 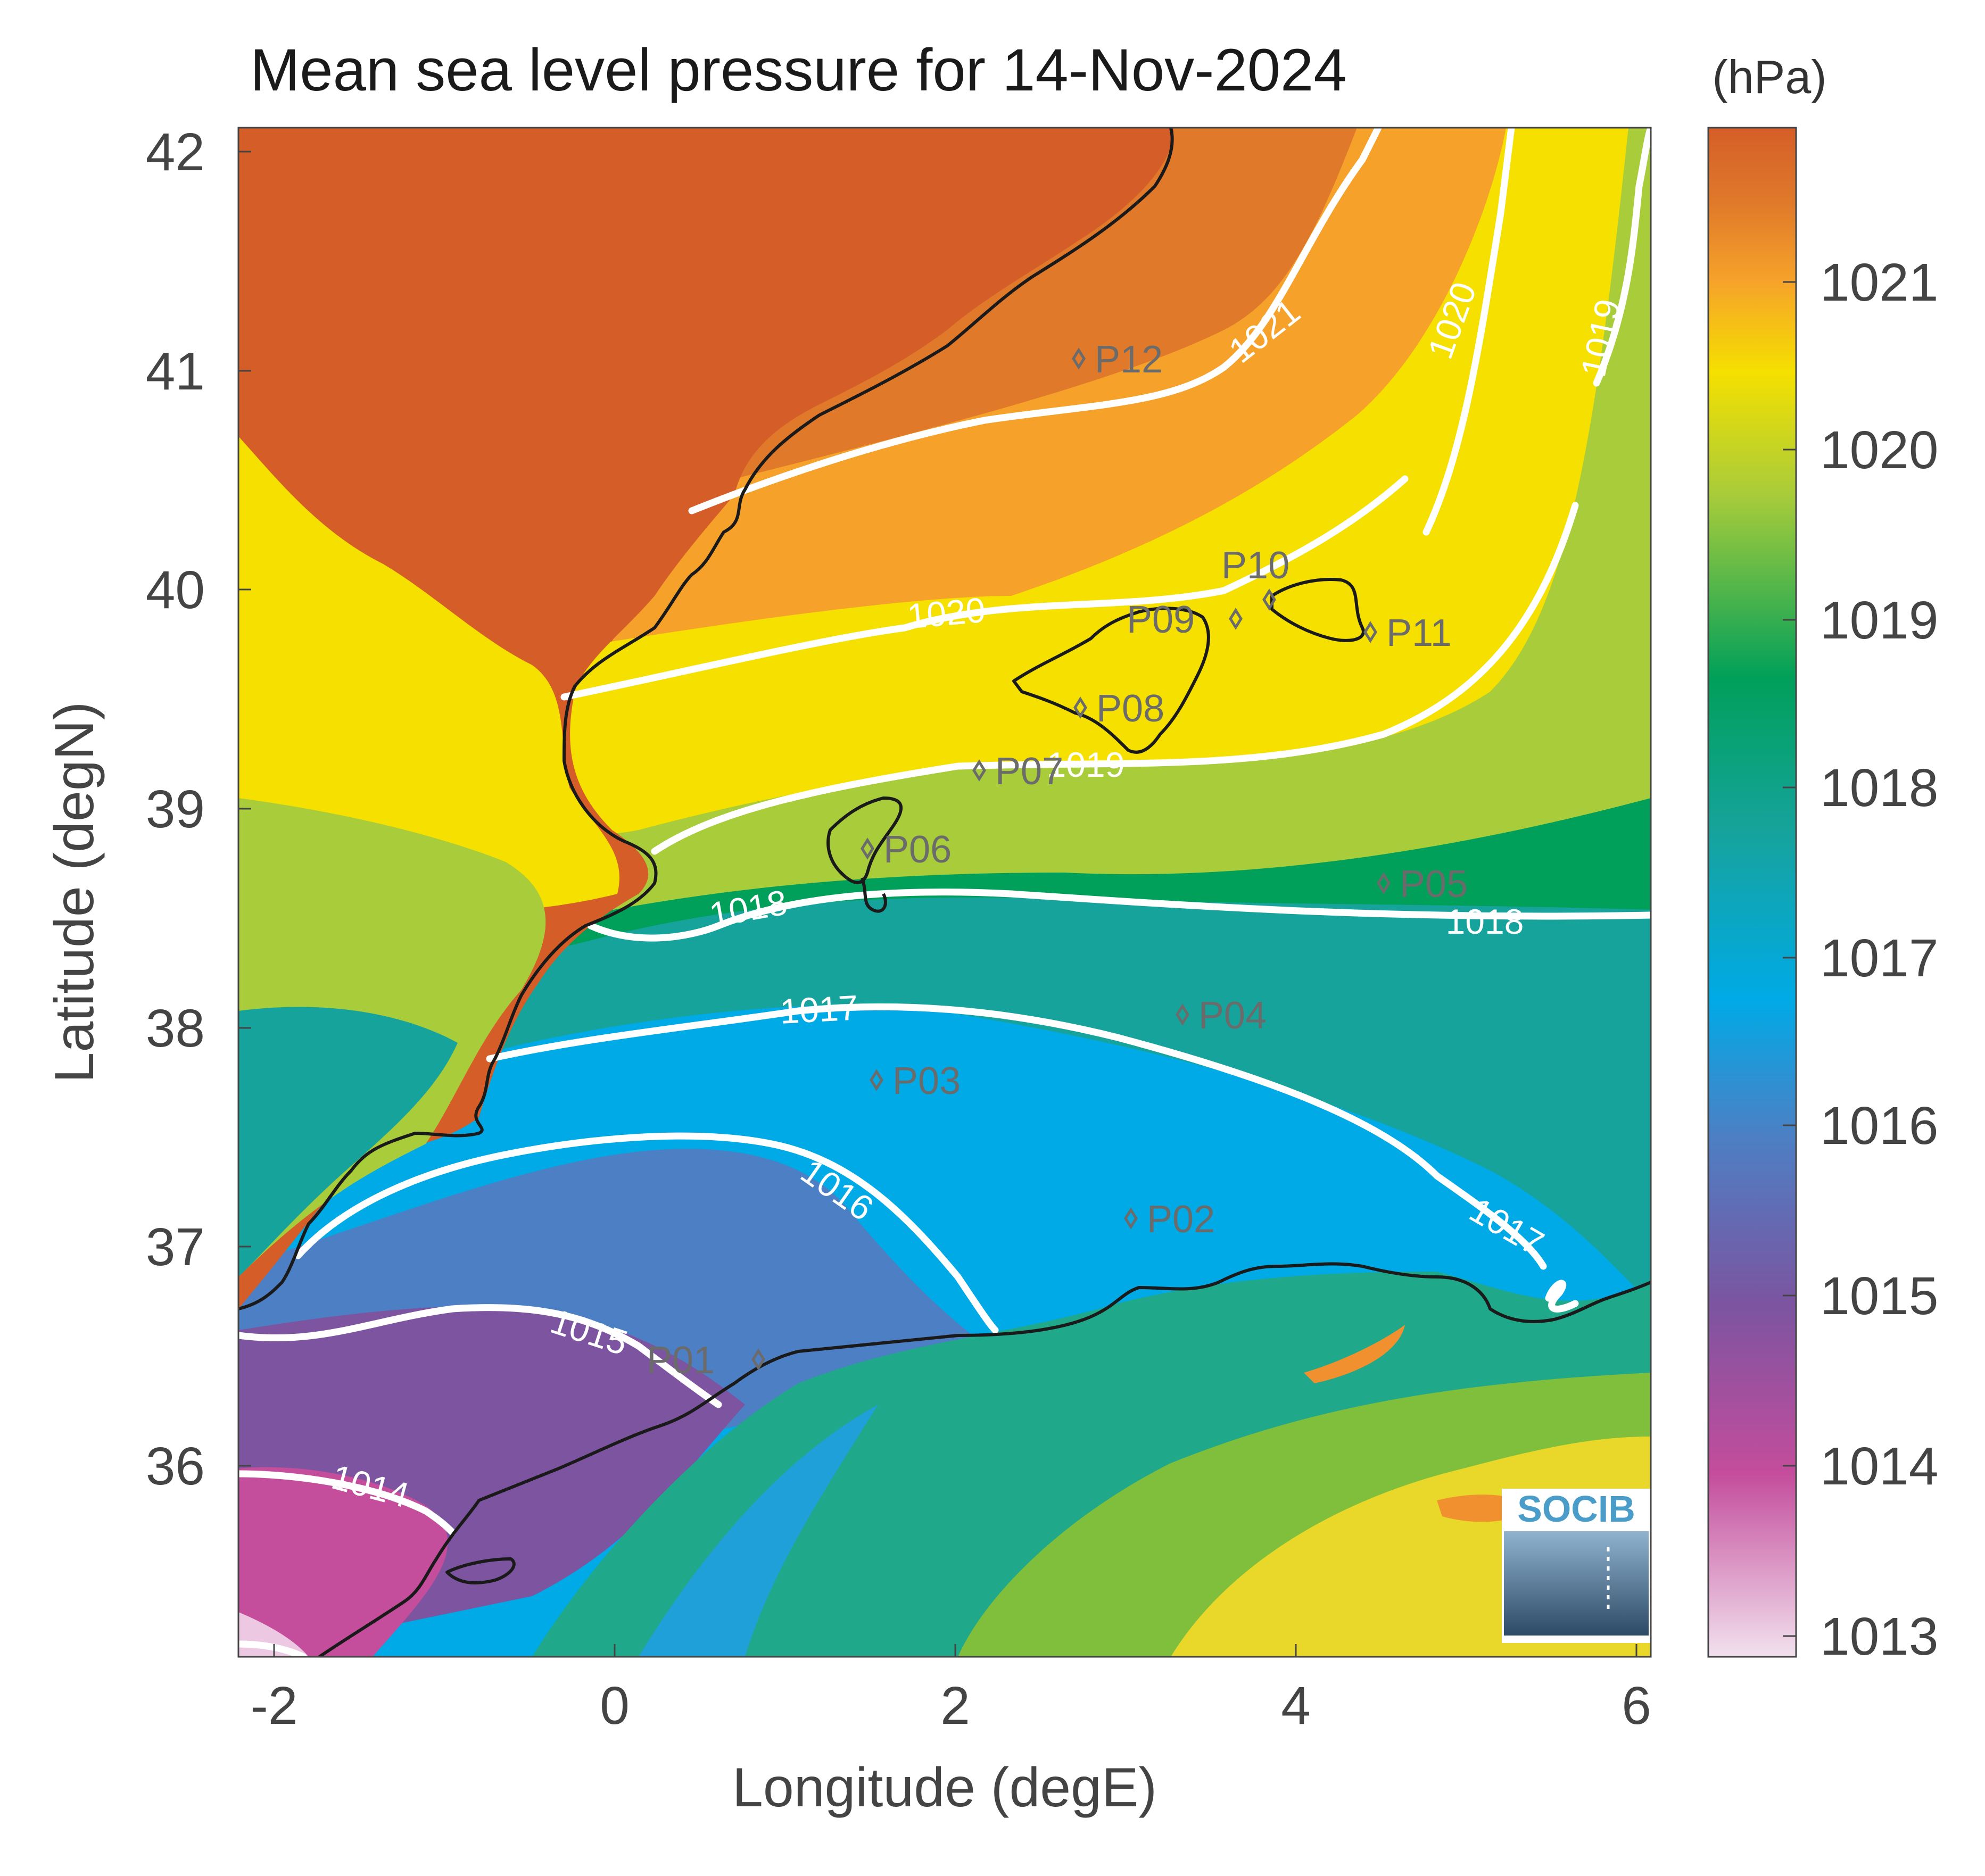 What do you see at coordinates (1255, 565) in the screenshot?
I see `station-label: P10` at bounding box center [1255, 565].